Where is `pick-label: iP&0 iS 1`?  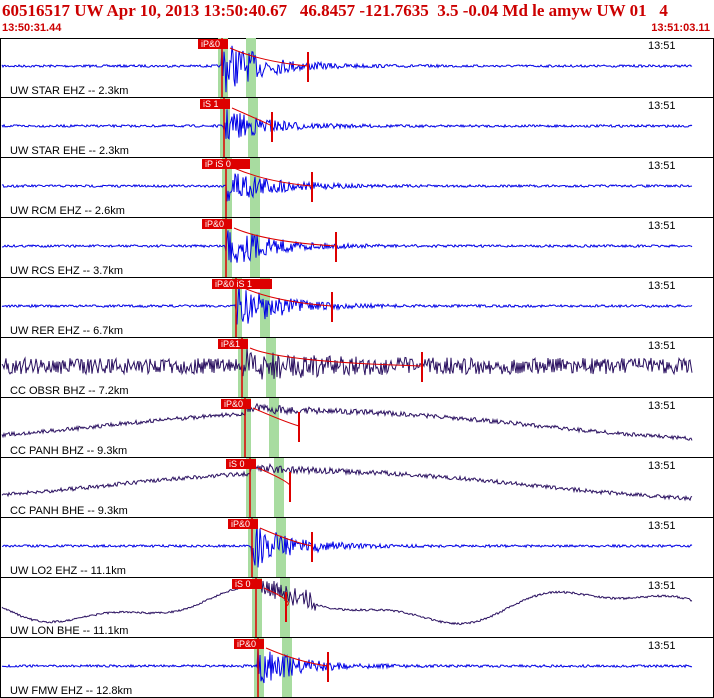 pick-label: iP&0 iS 1 is located at coordinates (233, 284).